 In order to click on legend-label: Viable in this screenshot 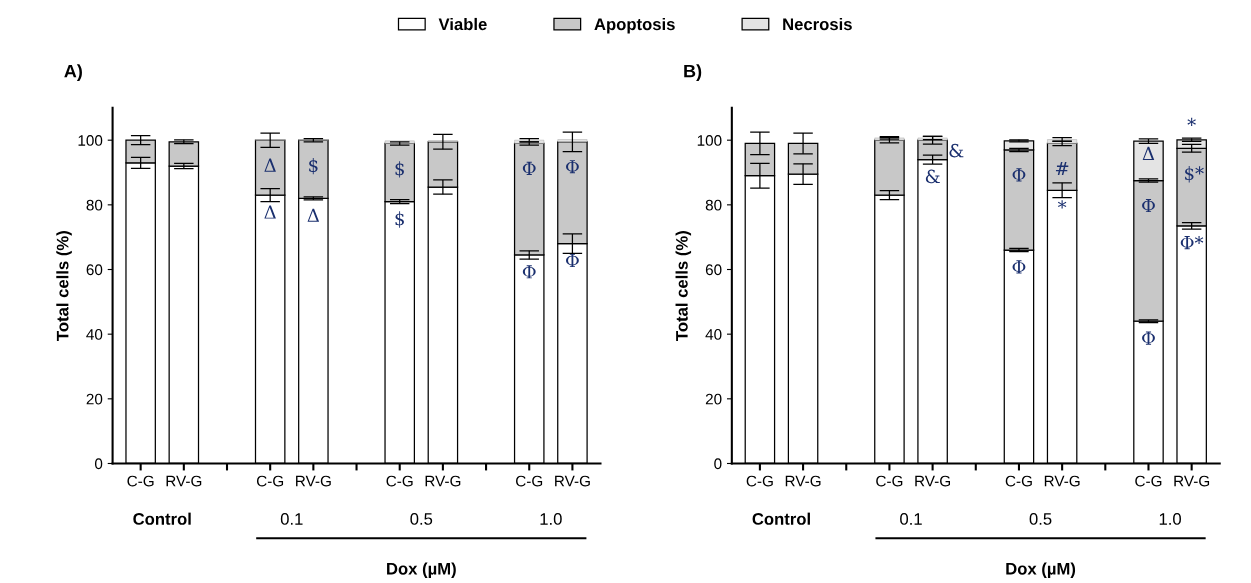, I will do `click(462, 24)`.